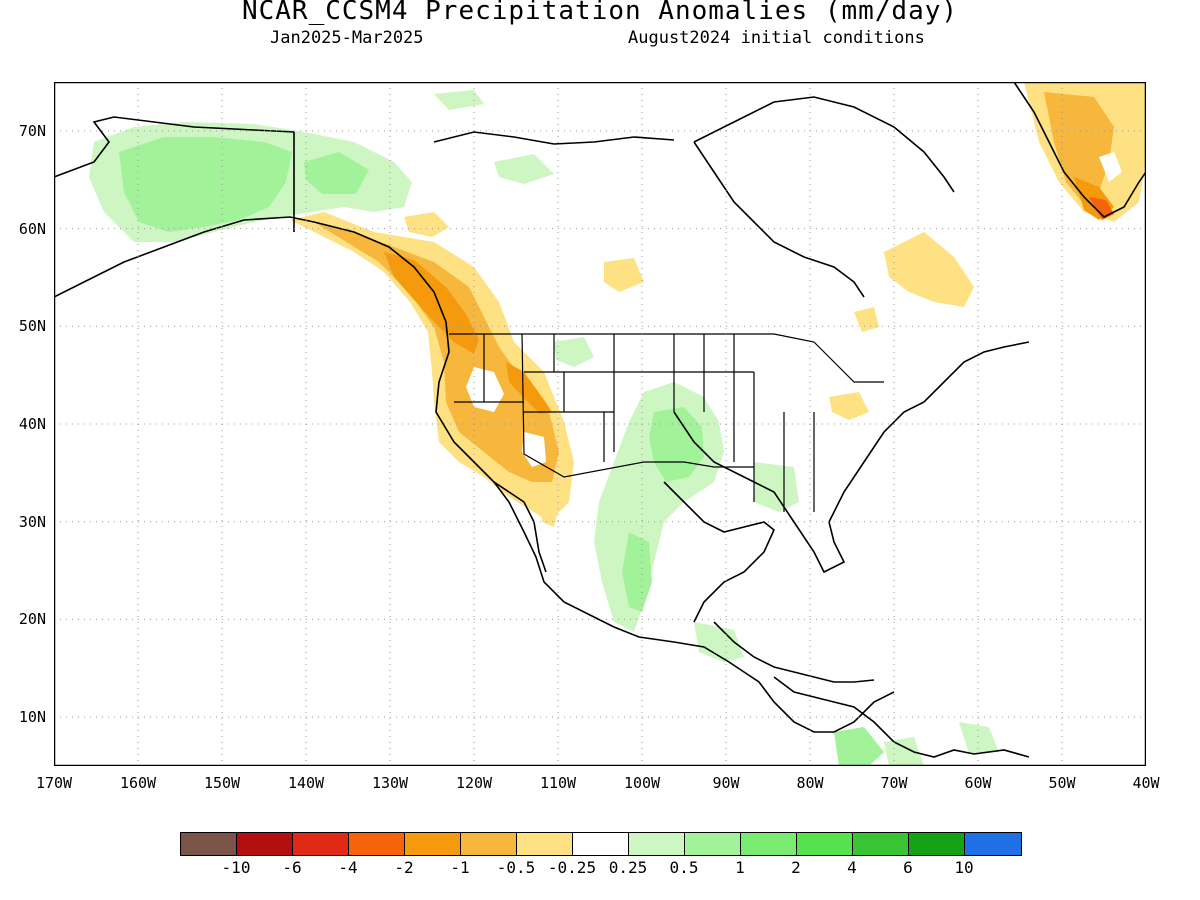 This screenshot has height=900, width=1200. What do you see at coordinates (516, 867) in the screenshot?
I see `legend-label: -0.5` at bounding box center [516, 867].